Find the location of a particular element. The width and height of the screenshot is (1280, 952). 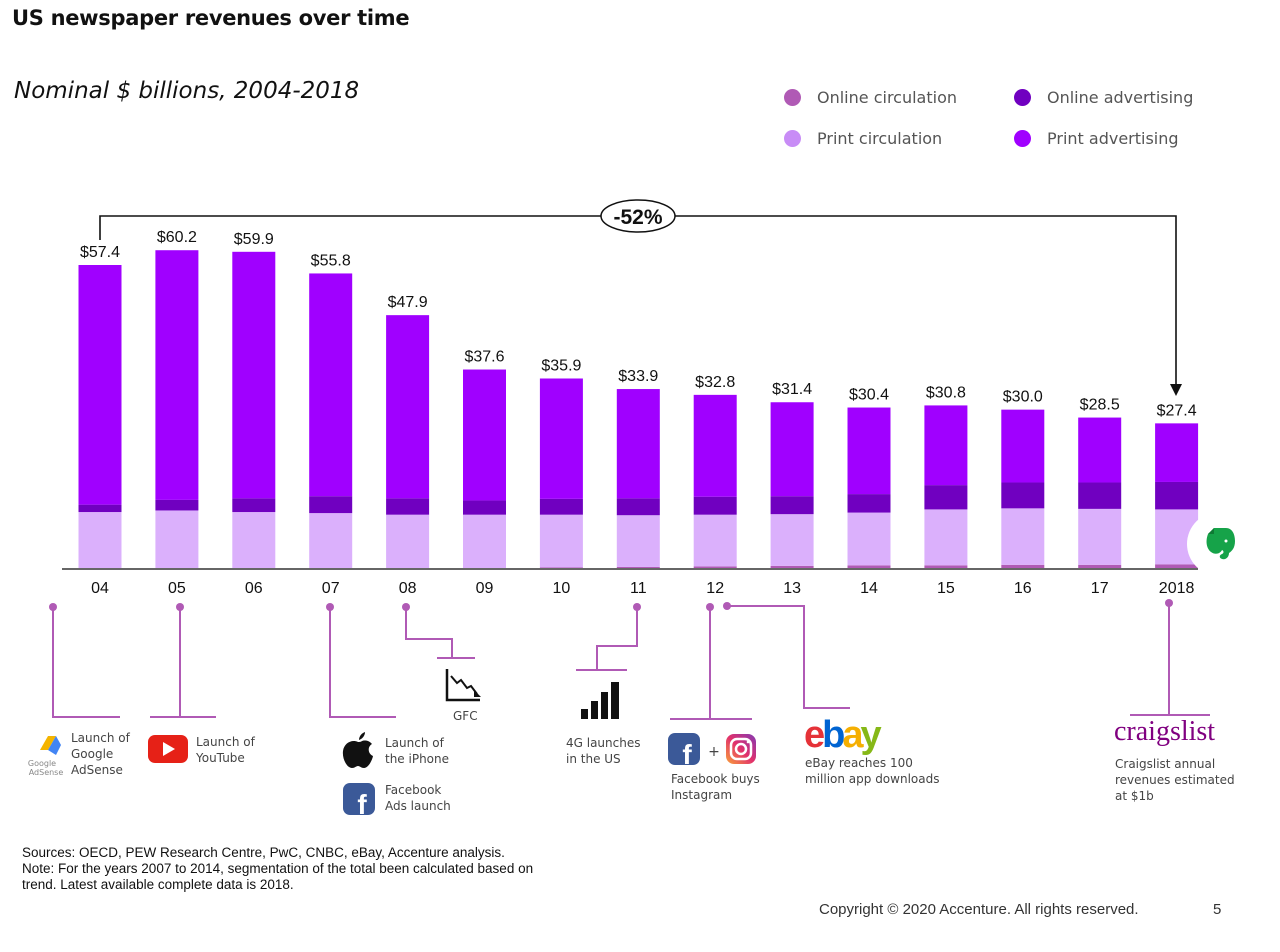

craigslist-logo: craigslist is located at coordinates (1164, 731).